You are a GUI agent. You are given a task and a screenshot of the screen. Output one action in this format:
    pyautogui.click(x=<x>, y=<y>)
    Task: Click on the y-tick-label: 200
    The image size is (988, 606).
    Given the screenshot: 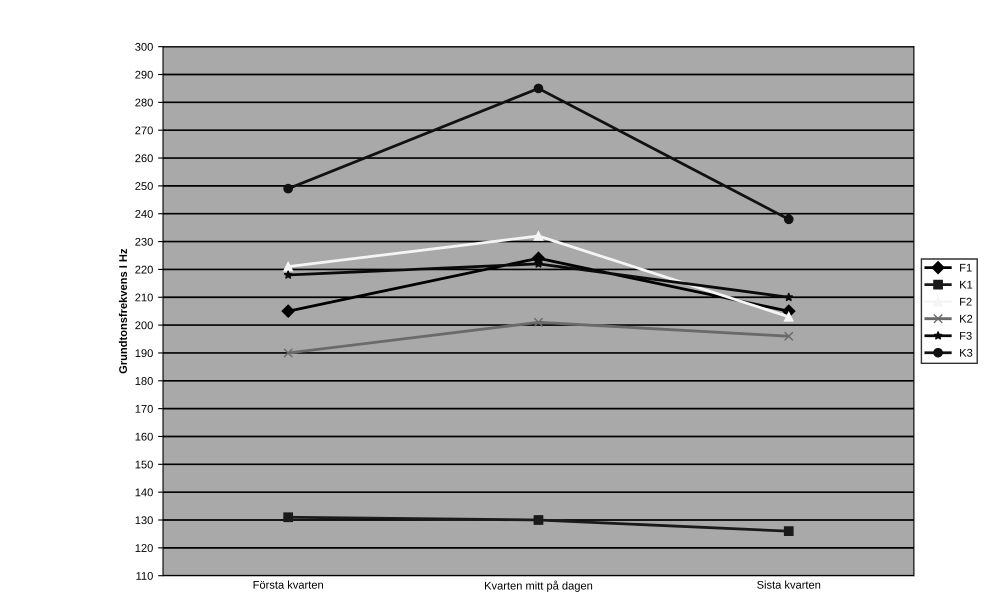 What is the action you would take?
    pyautogui.click(x=144, y=325)
    